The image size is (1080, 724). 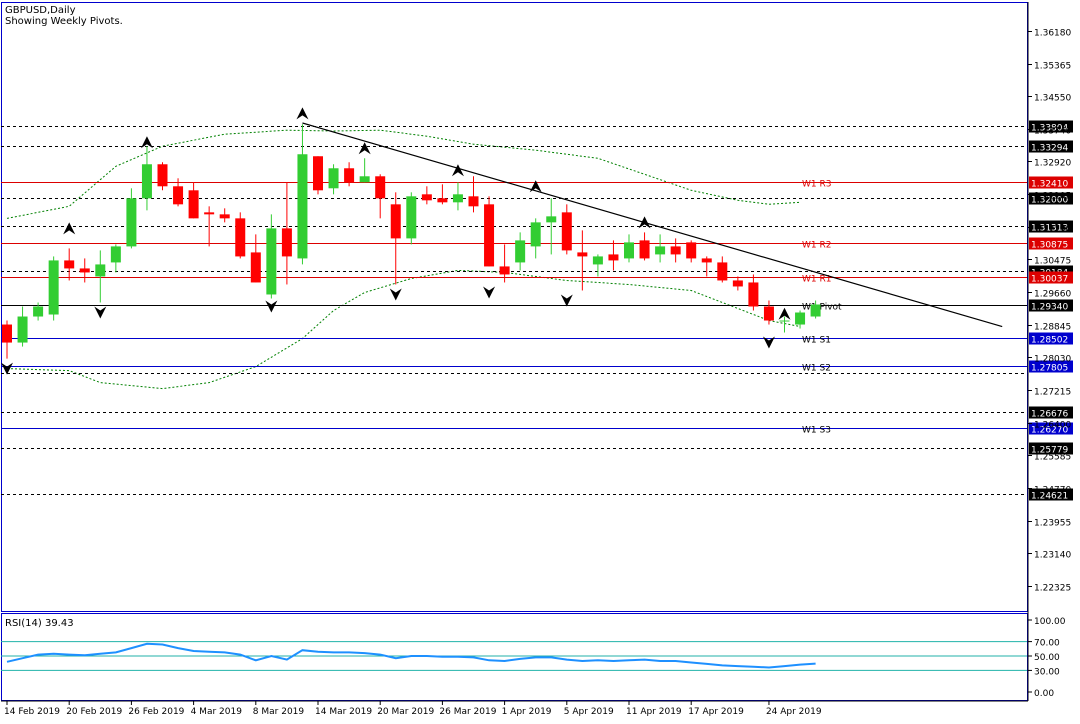 I want to click on rsi-tick-label: 50.00, so click(x=1047, y=658).